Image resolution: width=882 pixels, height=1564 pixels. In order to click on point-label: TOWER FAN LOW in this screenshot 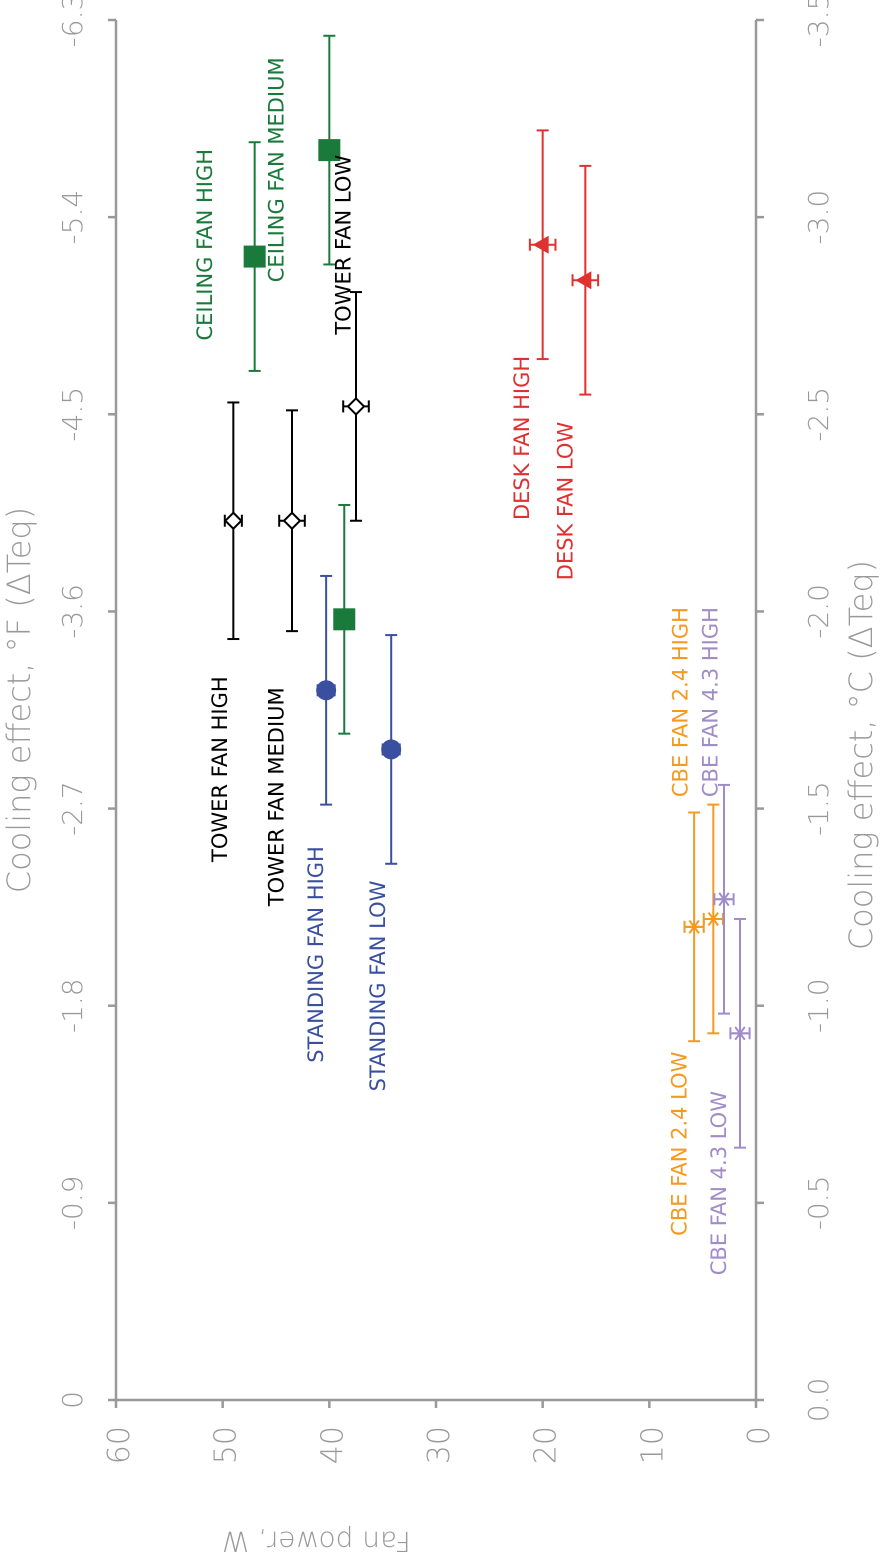, I will do `click(344, 245)`.